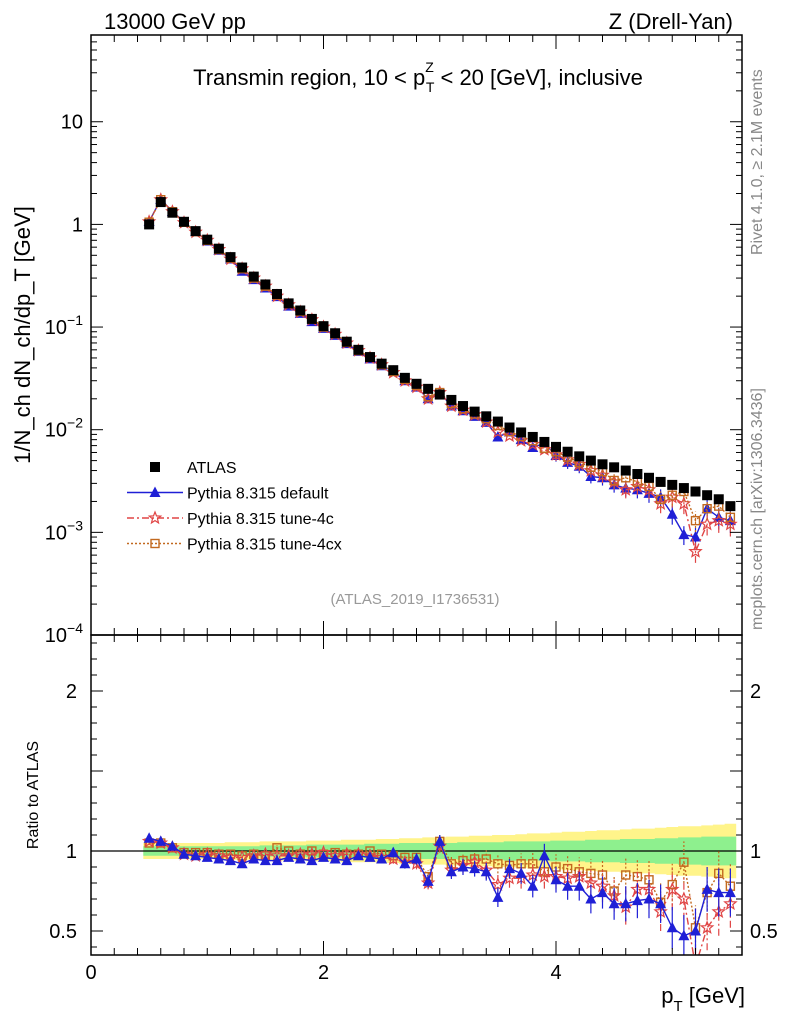 This screenshot has width=786, height=1024. Describe the element at coordinates (64, 325) in the screenshot. I see `main-y-tick-label: 10⁻¹` at that location.